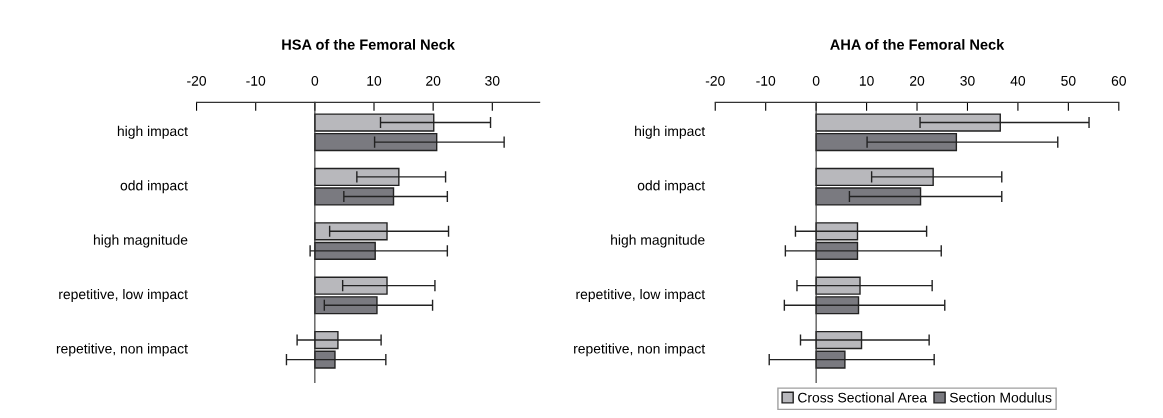 Image resolution: width=1163 pixels, height=418 pixels. I want to click on x-tick-label: 40, so click(1018, 80).